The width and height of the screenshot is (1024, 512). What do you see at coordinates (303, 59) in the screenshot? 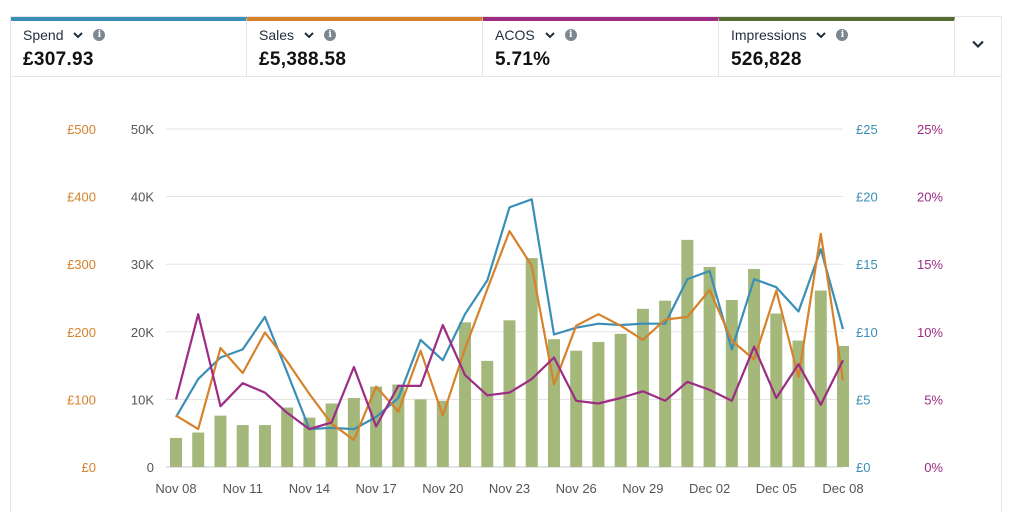
I see `metric-value: £5,388.58` at bounding box center [303, 59].